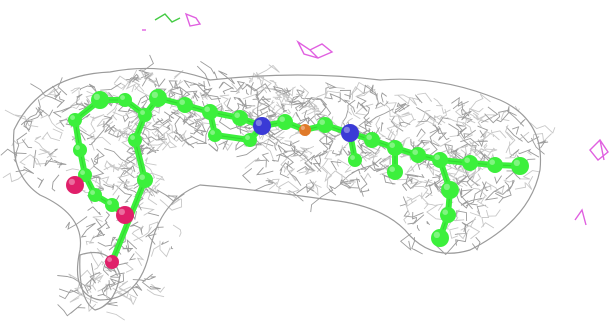 This screenshot has width=611, height=324. Describe the element at coordinates (75, 185) in the screenshot. I see `ligand-atom-oxygen` at that location.